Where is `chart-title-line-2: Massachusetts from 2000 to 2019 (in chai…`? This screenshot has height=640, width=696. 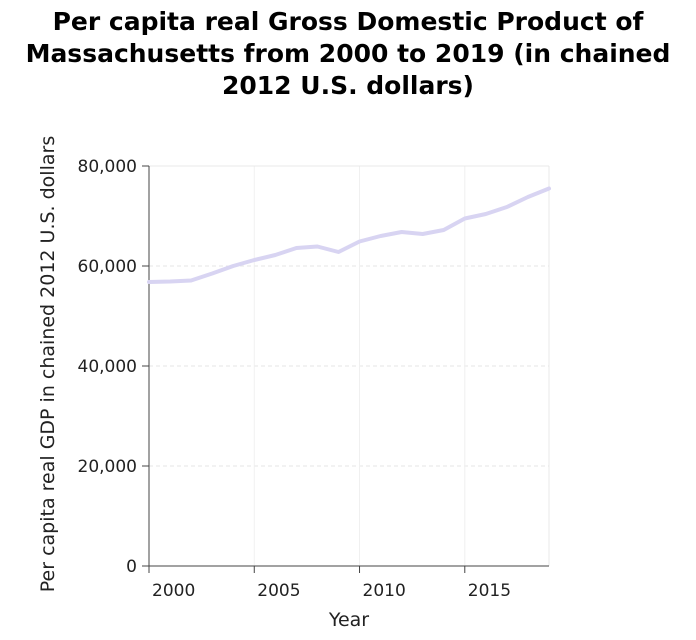
chart-title-line-2: Massachusetts from 2000 to 2019 (in chai… is located at coordinates (348, 53).